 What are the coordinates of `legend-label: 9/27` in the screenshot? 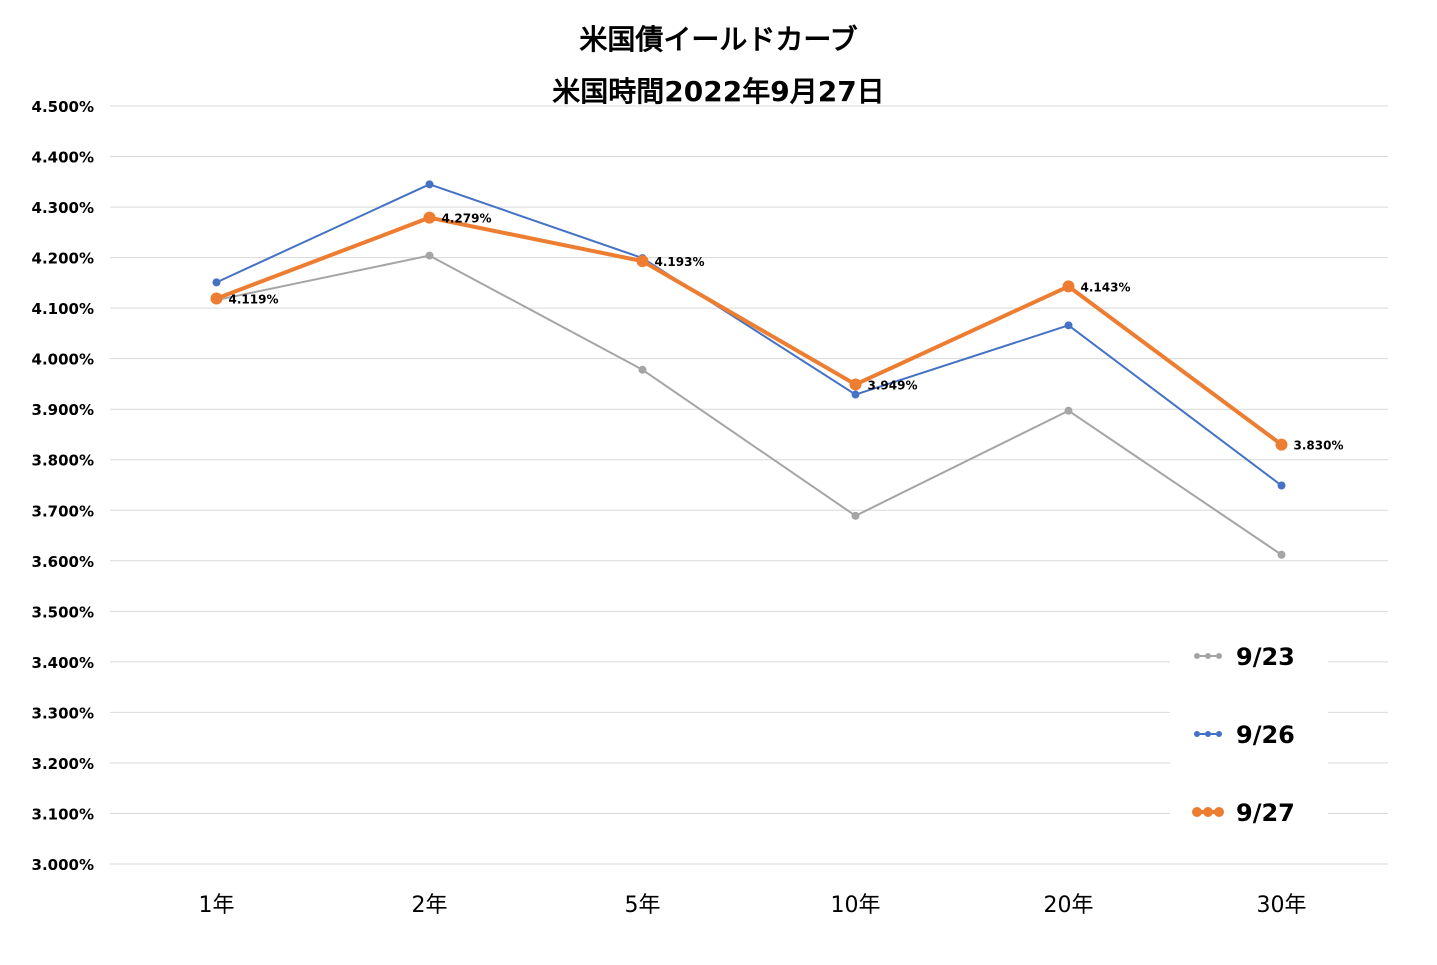 It's located at (1265, 813).